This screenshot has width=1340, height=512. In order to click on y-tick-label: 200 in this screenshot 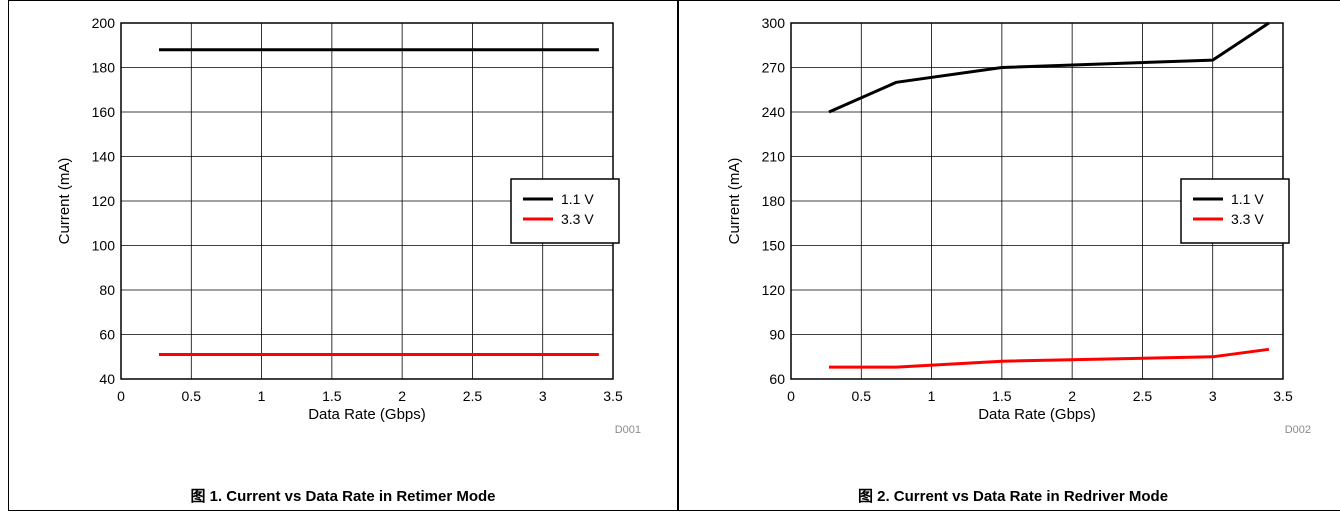, I will do `click(104, 23)`.